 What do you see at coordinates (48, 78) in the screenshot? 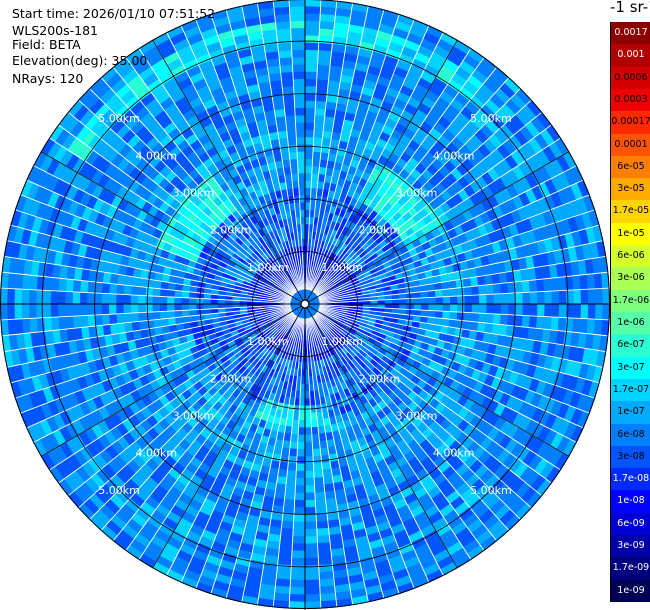
I see `nrays-label: NRays: 120` at bounding box center [48, 78].